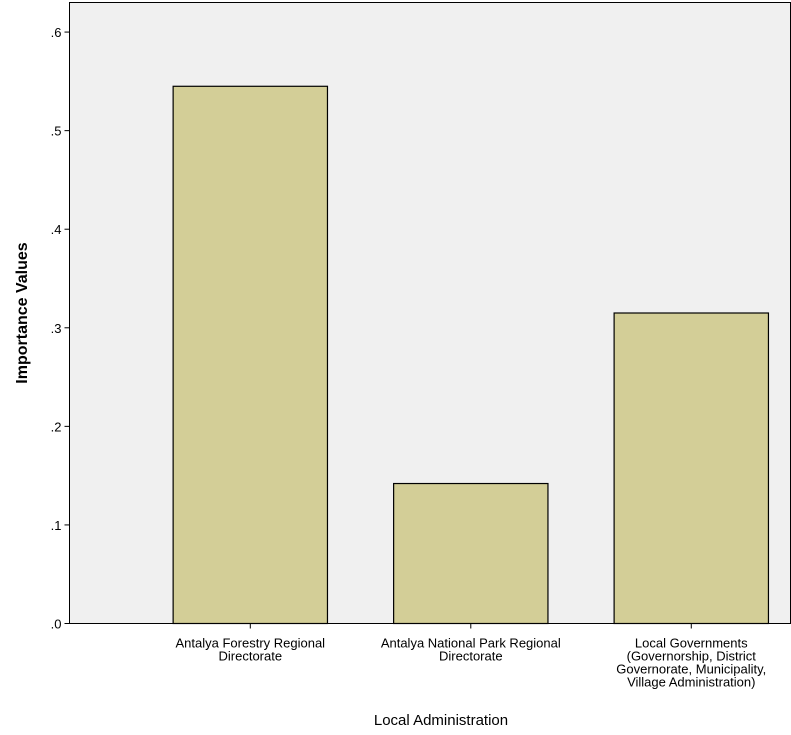 Image resolution: width=791 pixels, height=735 pixels. I want to click on y-tick-label: .4, so click(56, 229).